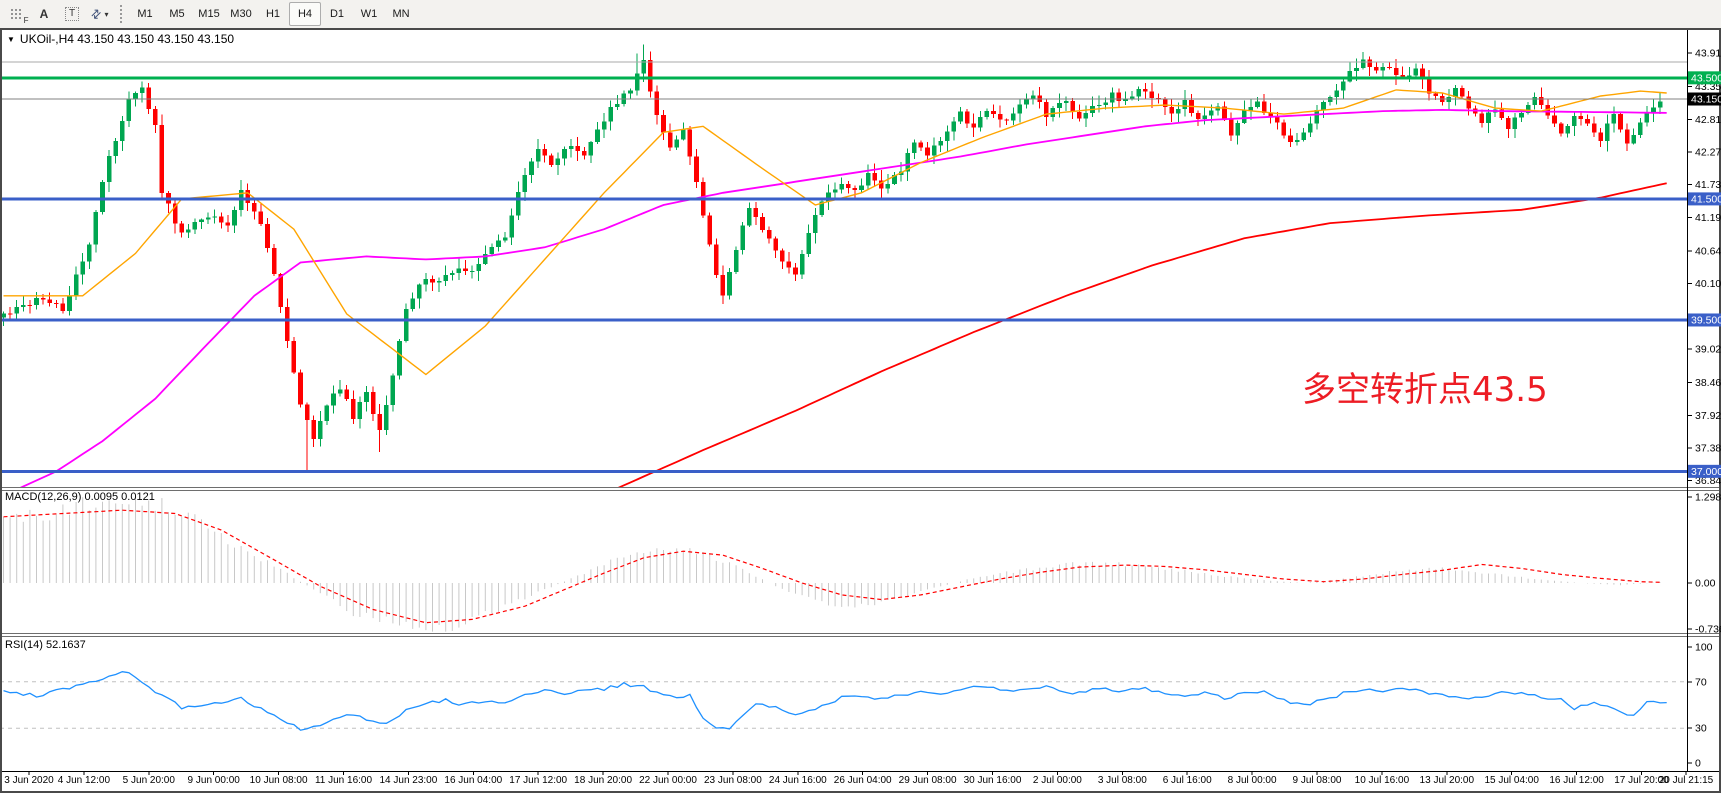 This screenshot has width=1721, height=793. I want to click on timeframe-button-h4: H4, so click(305, 14).